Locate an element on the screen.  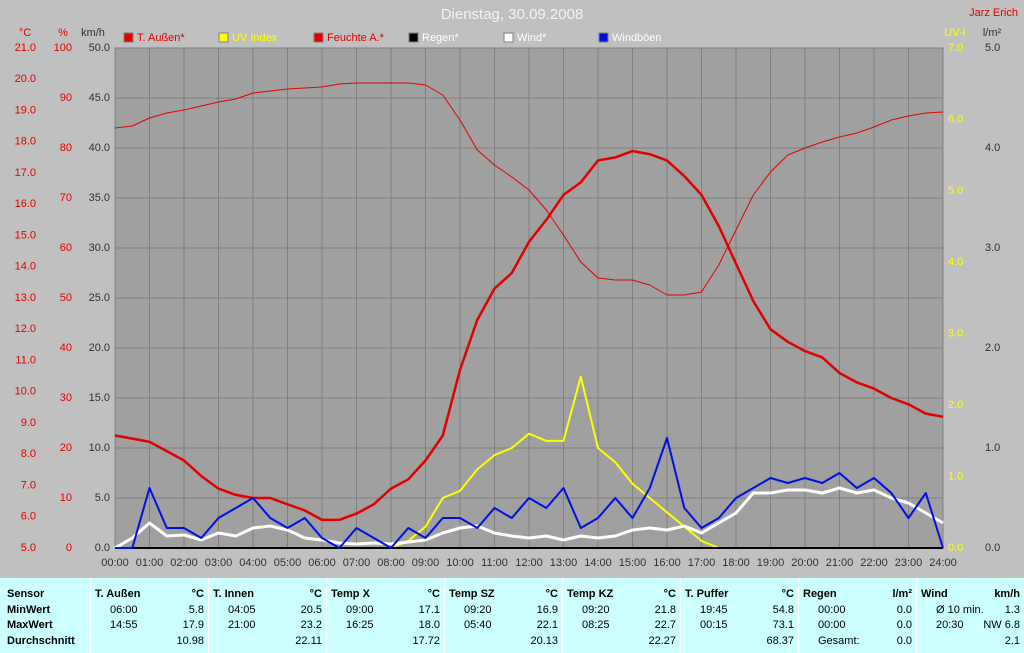
x-tick-label: 03:00 is located at coordinates (219, 563).